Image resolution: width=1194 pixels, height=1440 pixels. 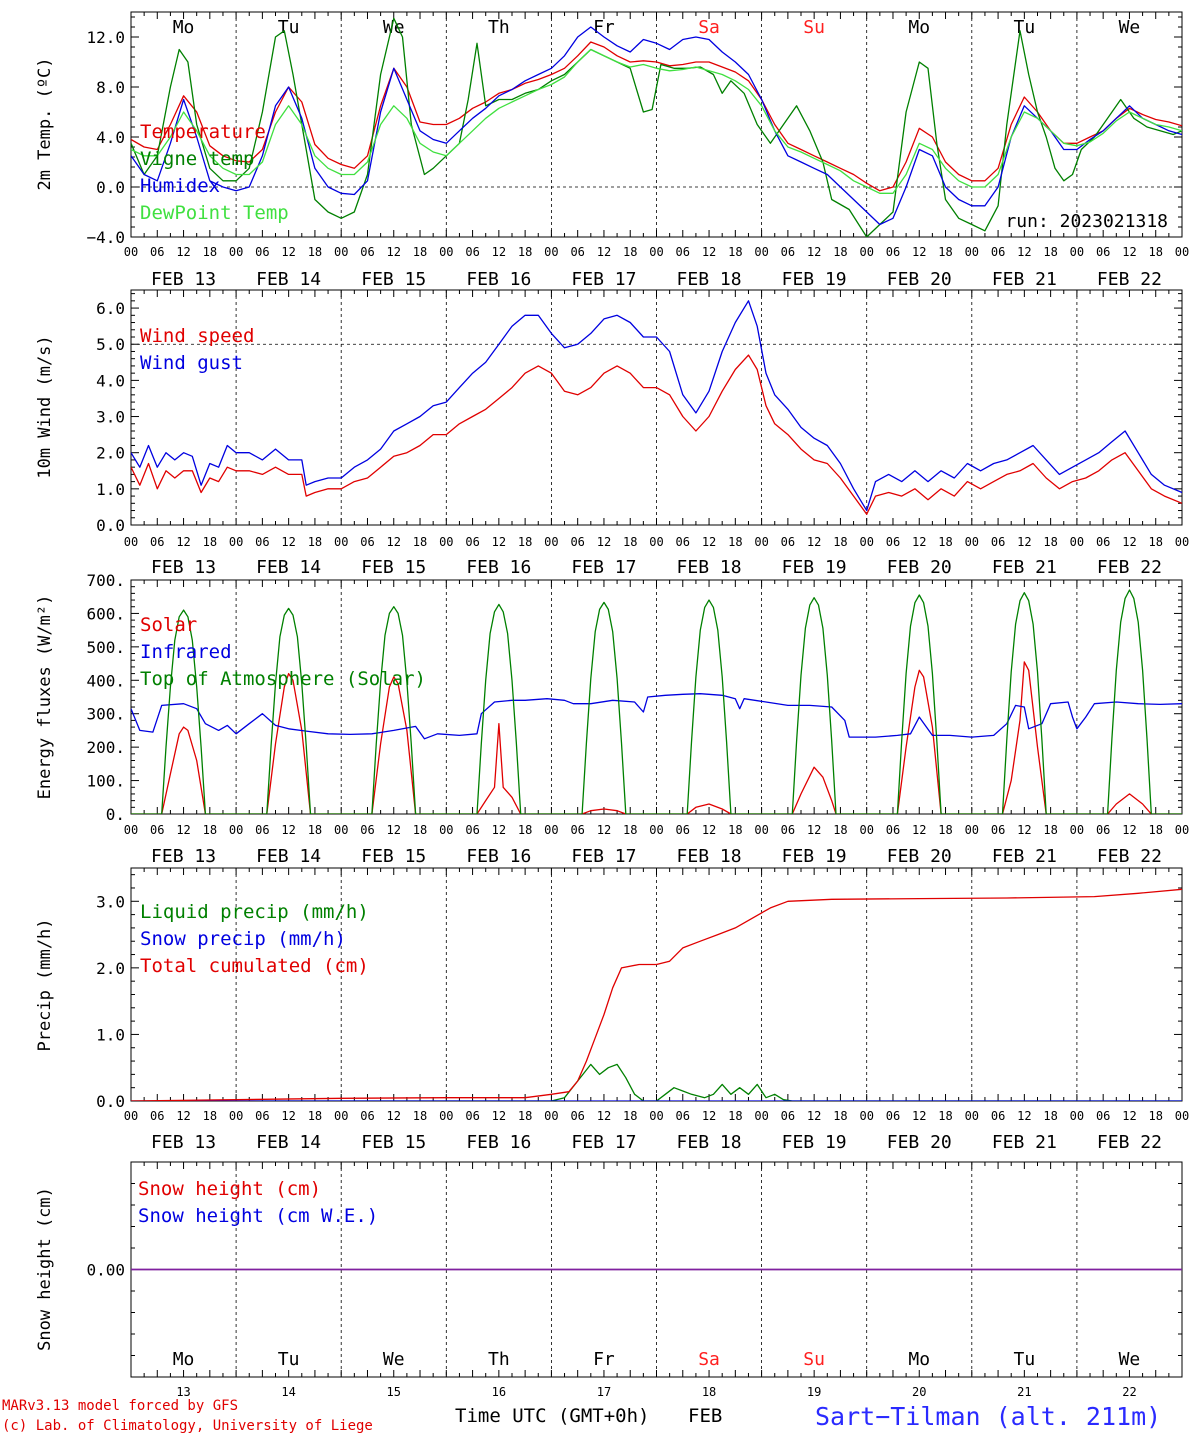 What do you see at coordinates (254, 966) in the screenshot?
I see `legend-entry: Total cumulated (cm)` at bounding box center [254, 966].